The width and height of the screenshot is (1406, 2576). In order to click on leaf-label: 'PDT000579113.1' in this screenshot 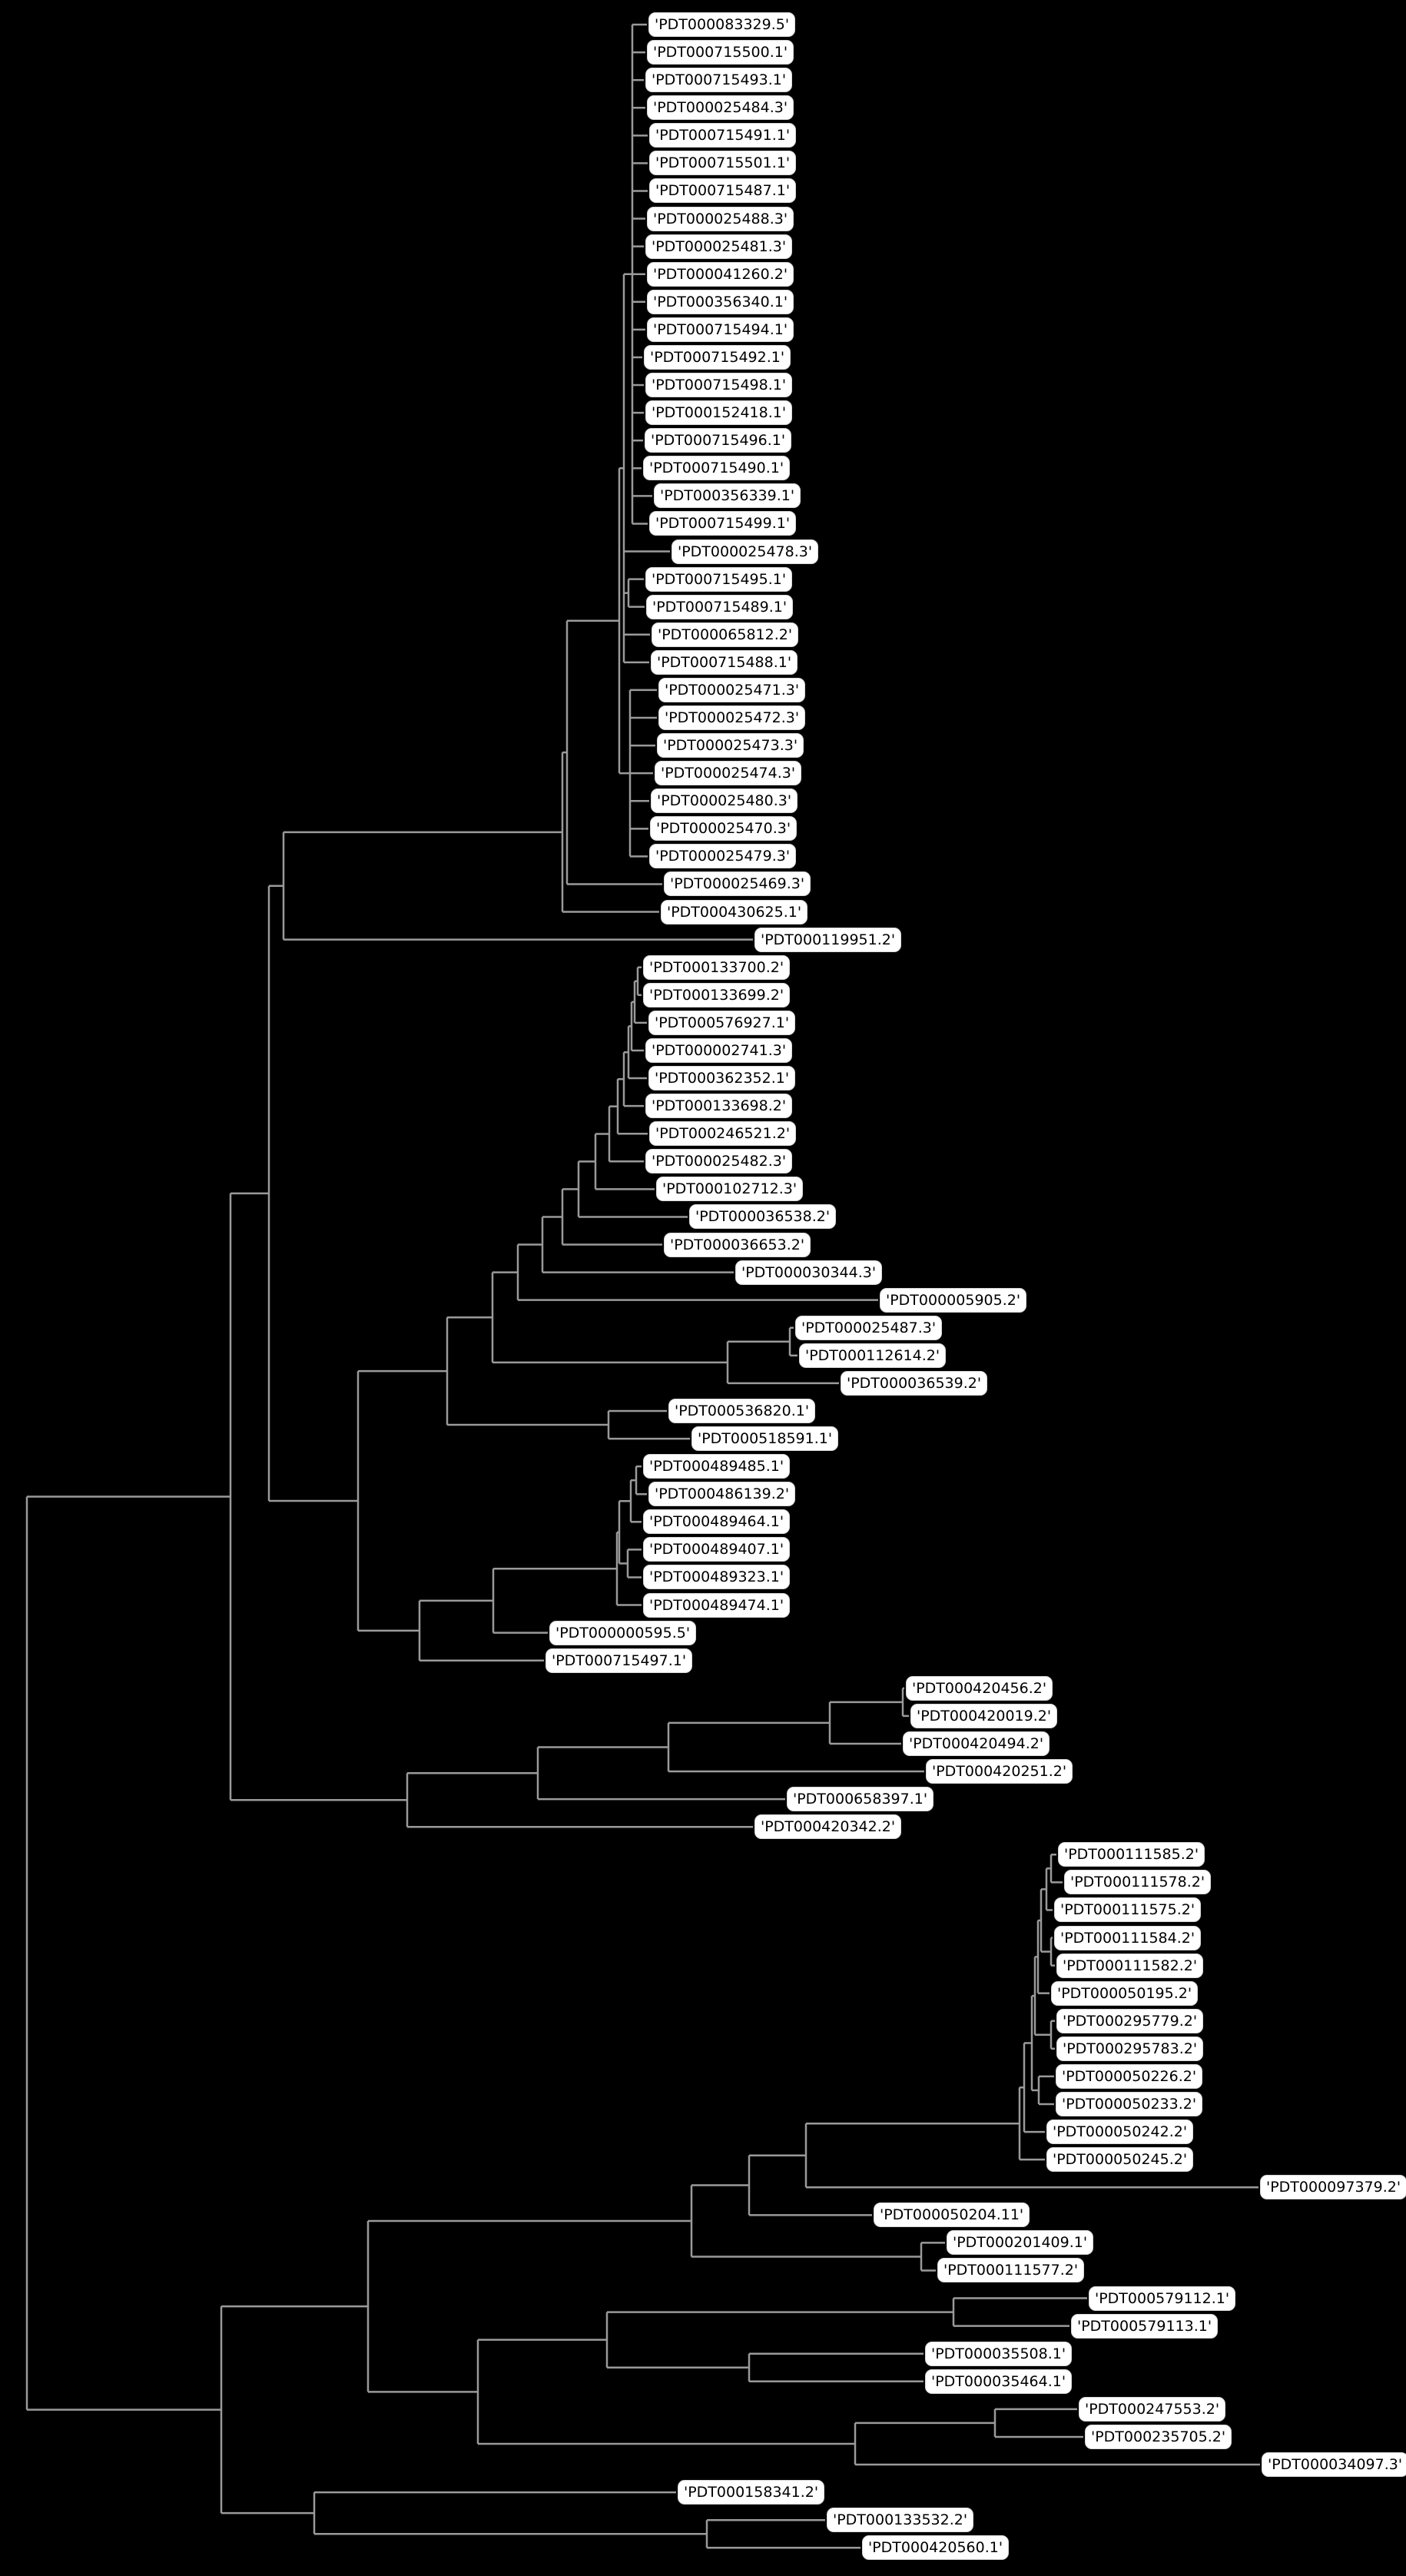, I will do `click(1145, 2326)`.